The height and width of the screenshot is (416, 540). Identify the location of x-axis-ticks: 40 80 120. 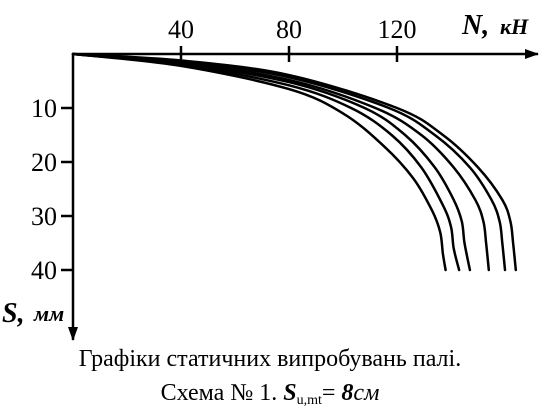
(292, 38).